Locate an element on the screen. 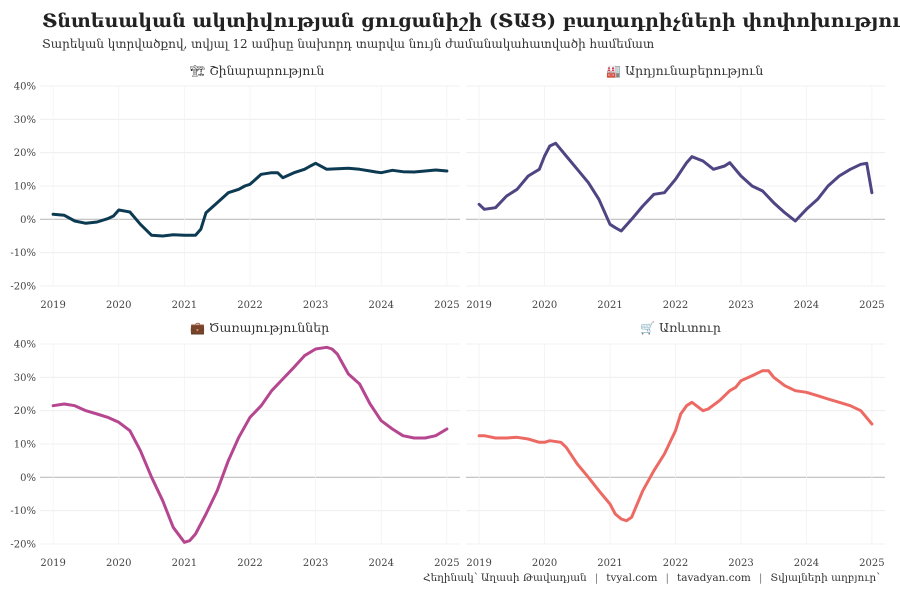  panel-title-label: Շինարարություն is located at coordinates (267, 70).